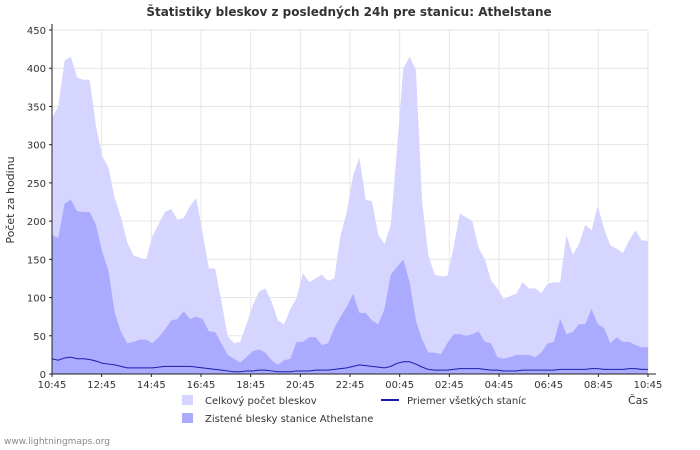 Image resolution: width=700 pixels, height=450 pixels. What do you see at coordinates (36, 31) in the screenshot?
I see `y-tick-label: 450` at bounding box center [36, 31].